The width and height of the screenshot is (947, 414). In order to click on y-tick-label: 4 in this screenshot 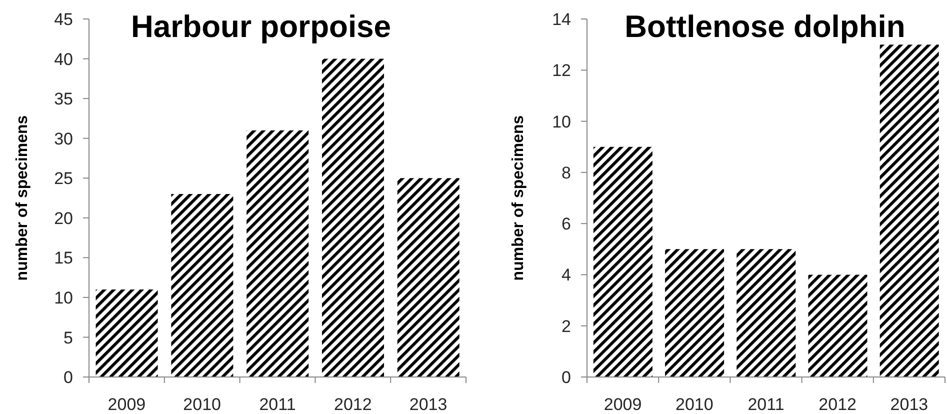, I will do `click(566, 275)`.